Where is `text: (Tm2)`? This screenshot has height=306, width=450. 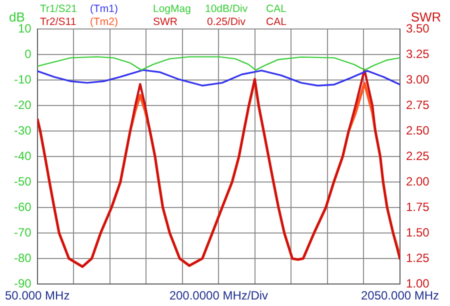 text: (Tm2) is located at coordinates (104, 22).